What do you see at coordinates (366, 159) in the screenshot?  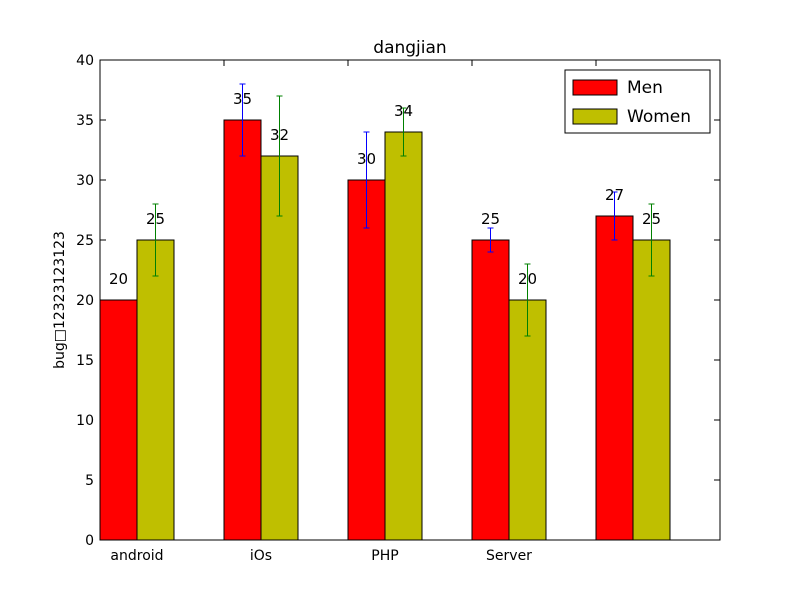 I see `value-label: 30` at bounding box center [366, 159].